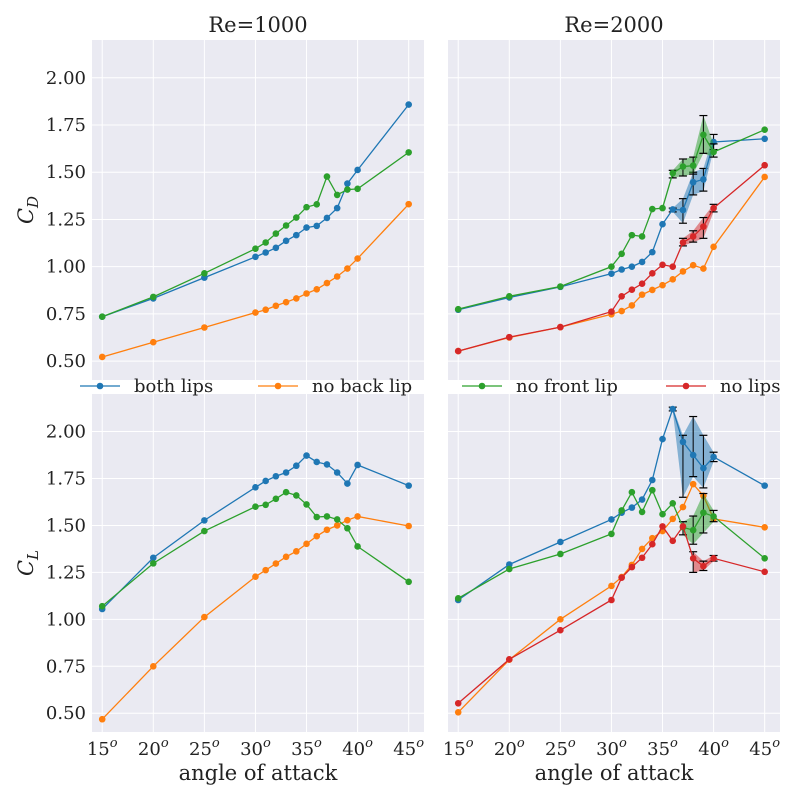  Describe the element at coordinates (567, 386) in the screenshot. I see `legend-label: no front lip` at that location.